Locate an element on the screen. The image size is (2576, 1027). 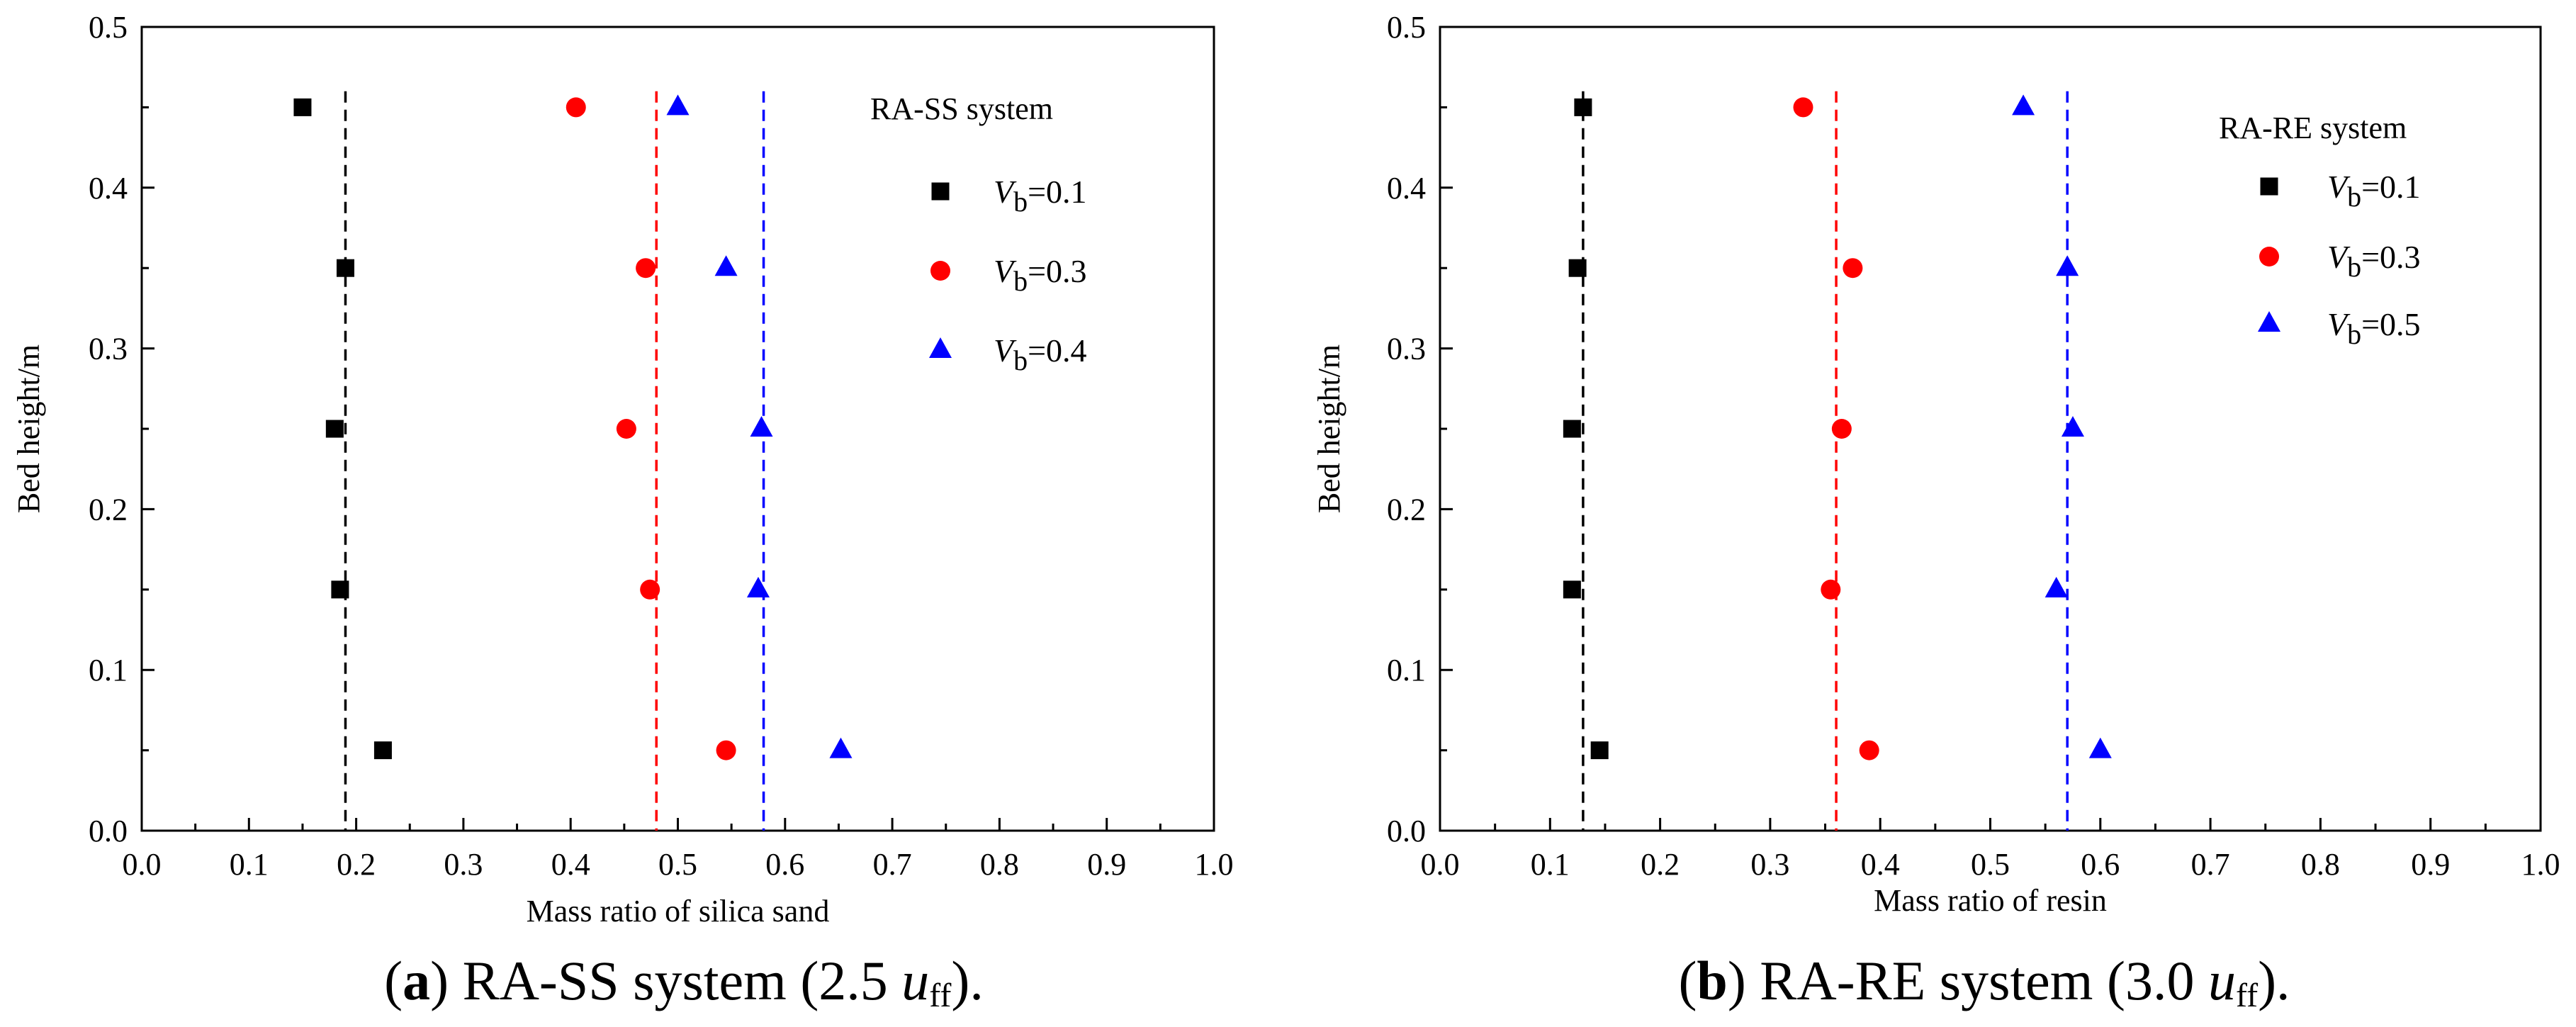
legend-label: Vb=0.5 is located at coordinates (2374, 328).